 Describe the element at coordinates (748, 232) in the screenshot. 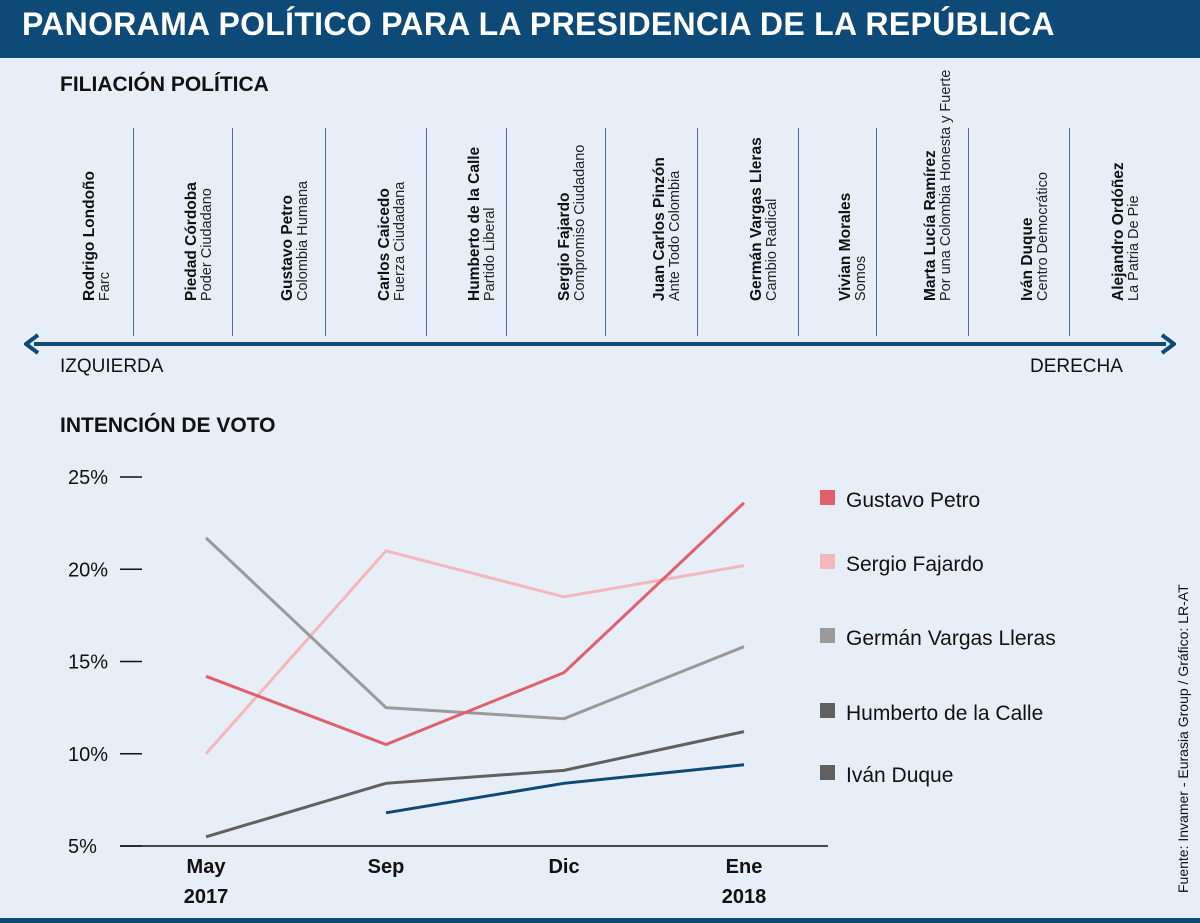

I see `candidate-column: Germán Vargas Lleras Cambio Radical` at that location.